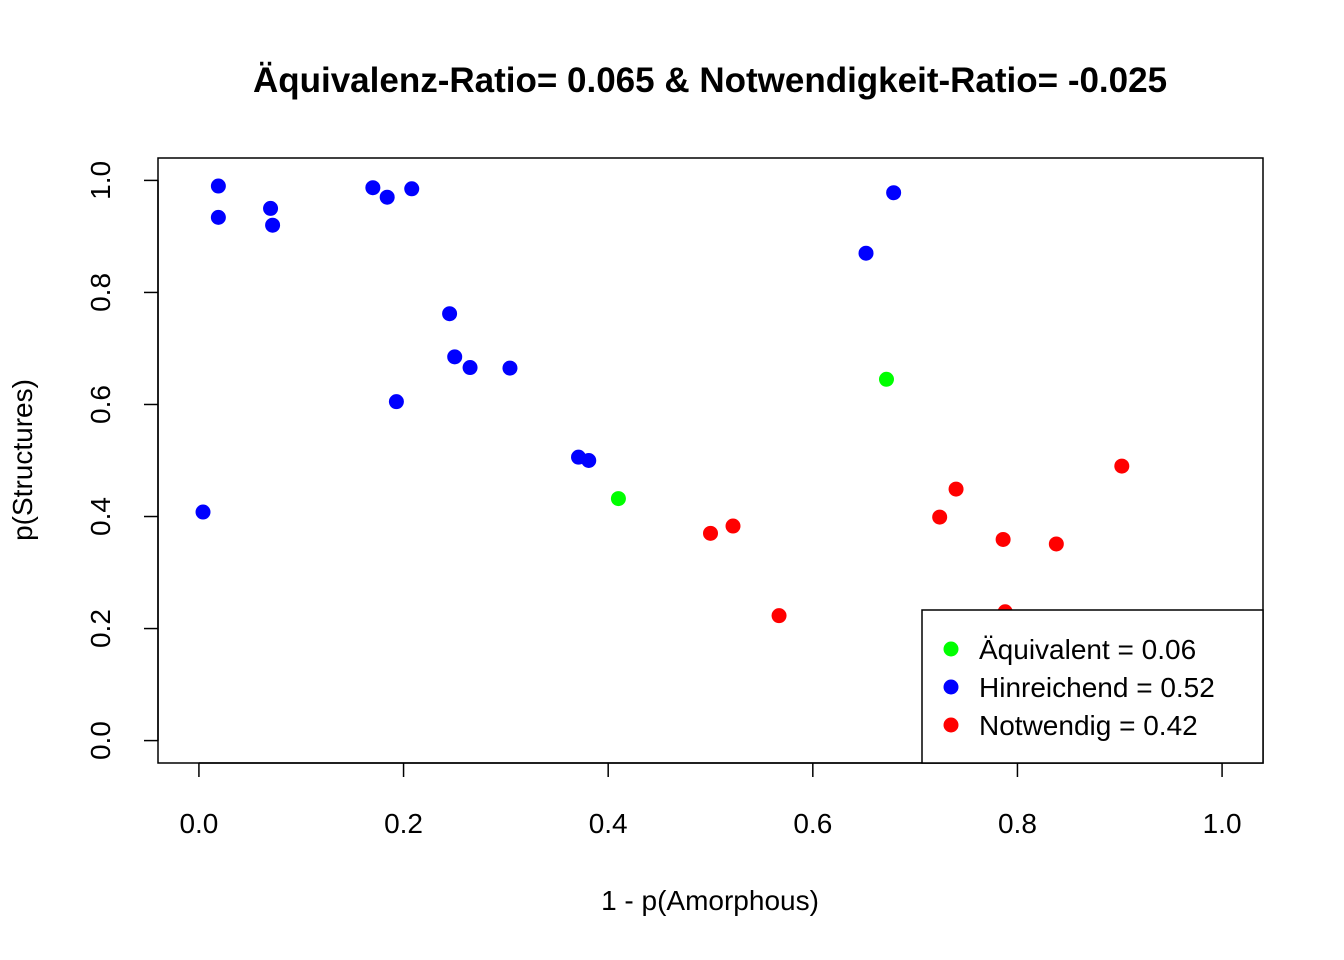 The width and height of the screenshot is (1344, 960). What do you see at coordinates (1097, 687) in the screenshot?
I see `legend-label: Hinreichend = 0.52` at bounding box center [1097, 687].